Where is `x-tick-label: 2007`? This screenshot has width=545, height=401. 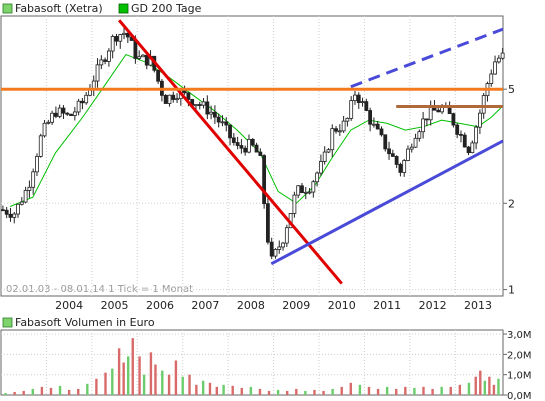 x-tick-label: 2007 is located at coordinates (205, 305).